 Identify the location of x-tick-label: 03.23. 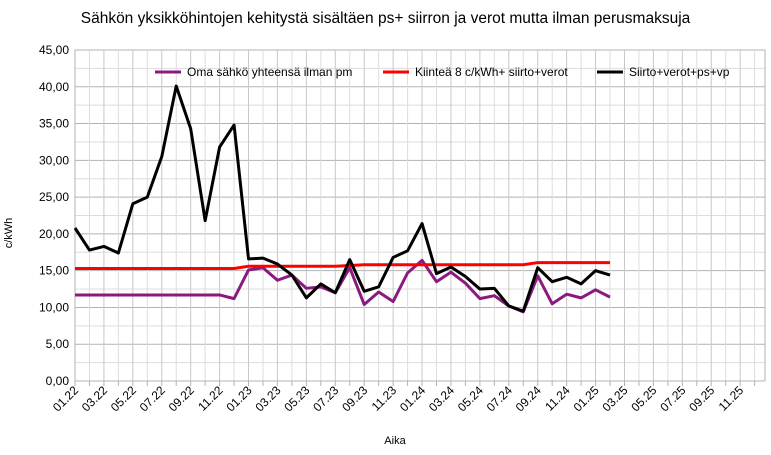
(267, 398).